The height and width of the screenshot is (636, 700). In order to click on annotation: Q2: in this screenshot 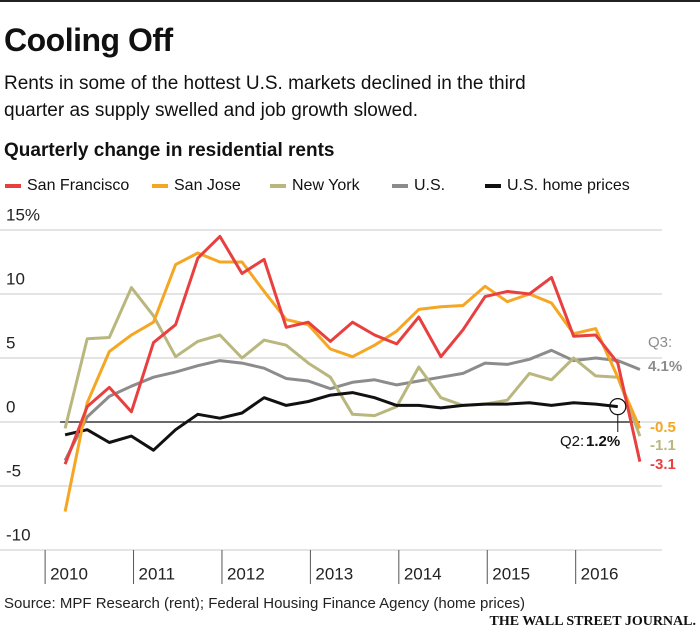, I will do `click(572, 441)`.